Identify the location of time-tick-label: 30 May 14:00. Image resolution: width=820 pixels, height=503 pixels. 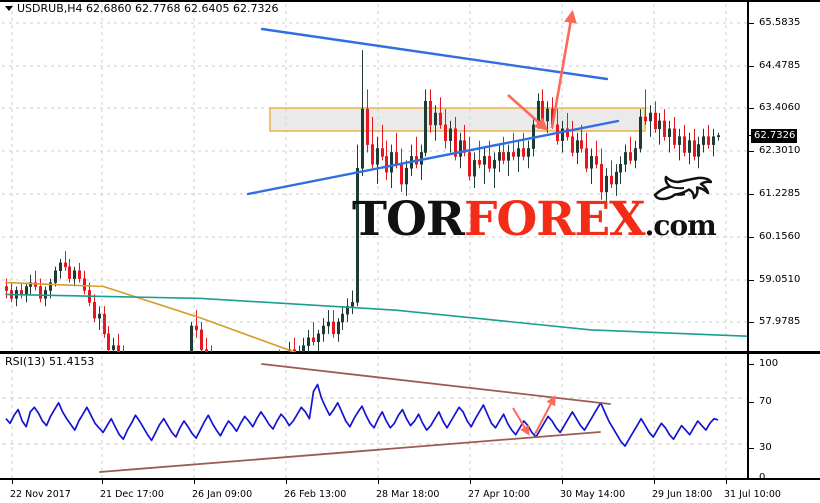
(593, 494).